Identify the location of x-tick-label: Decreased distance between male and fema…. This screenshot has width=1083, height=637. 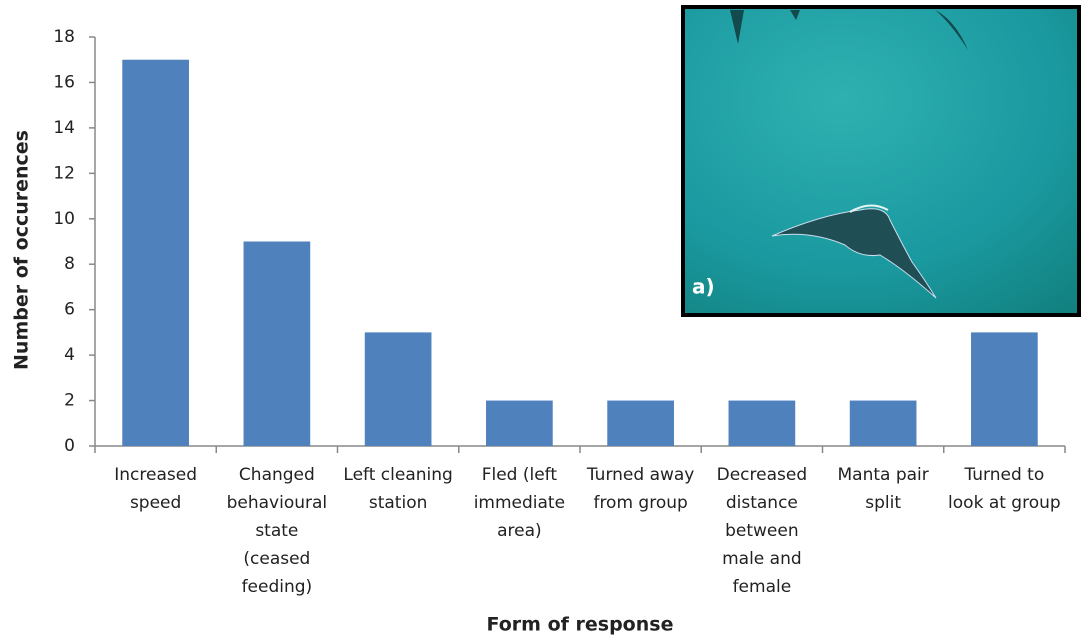
(762, 531).